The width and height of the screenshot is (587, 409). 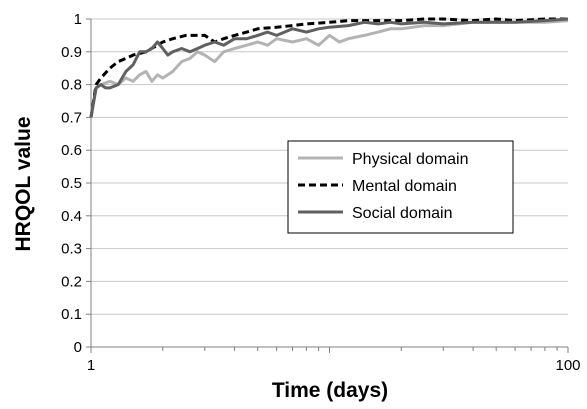 I want to click on legend-label-social: Social domain, so click(x=402, y=213).